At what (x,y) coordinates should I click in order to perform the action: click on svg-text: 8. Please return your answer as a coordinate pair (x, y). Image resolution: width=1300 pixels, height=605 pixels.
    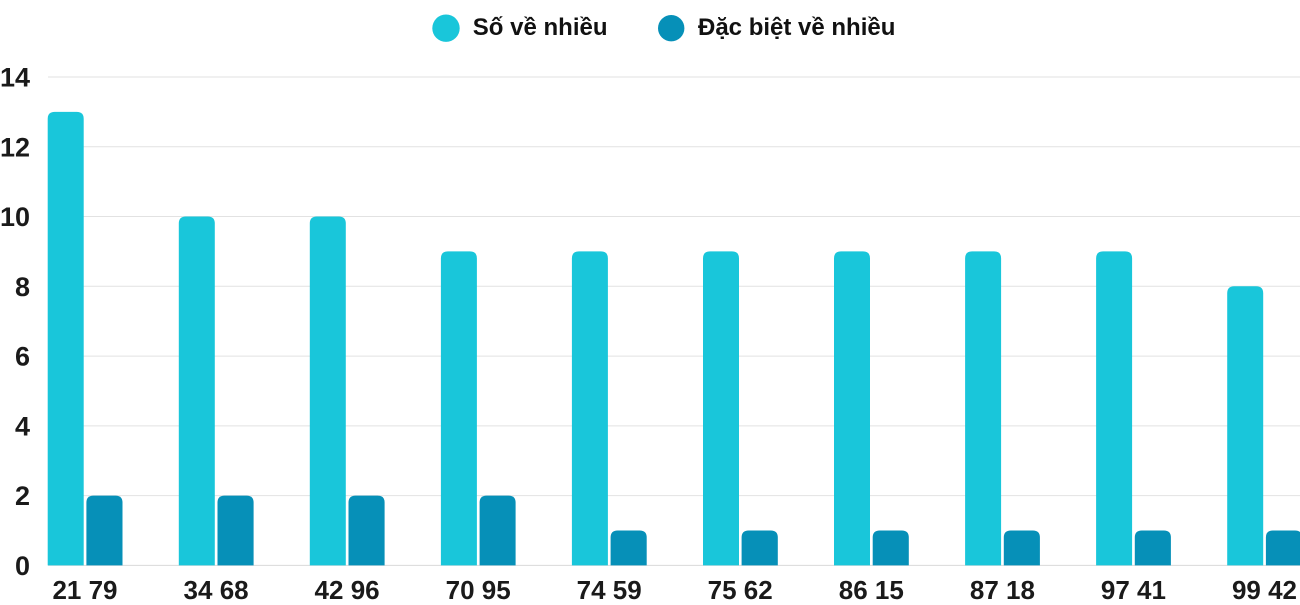
    Looking at the image, I should click on (22, 287).